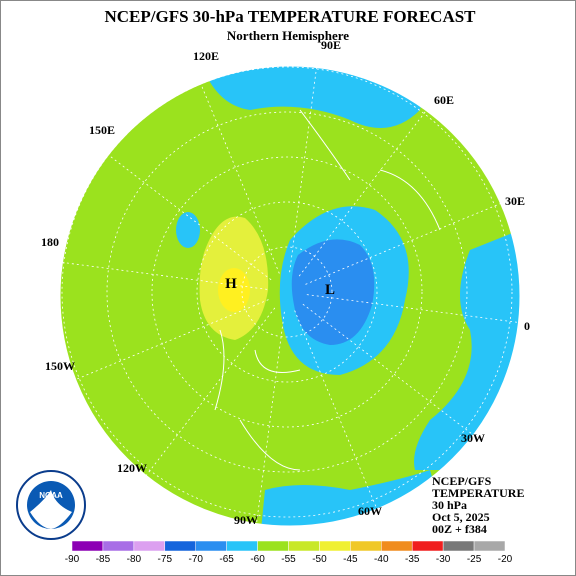  What do you see at coordinates (257, 559) in the screenshot?
I see `colorbar-label: -60` at bounding box center [257, 559].